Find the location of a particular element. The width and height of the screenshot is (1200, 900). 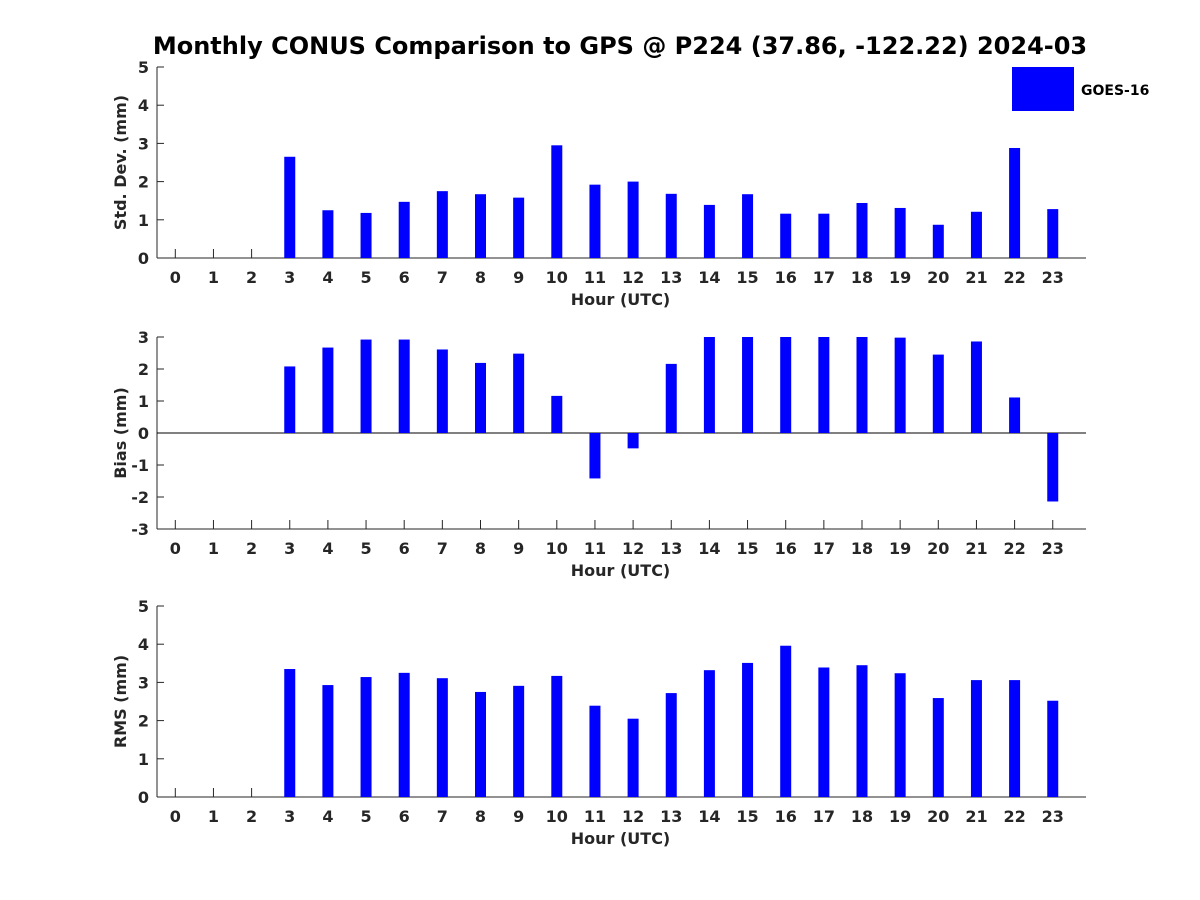

y-tick-label: -1 is located at coordinates (140, 465).